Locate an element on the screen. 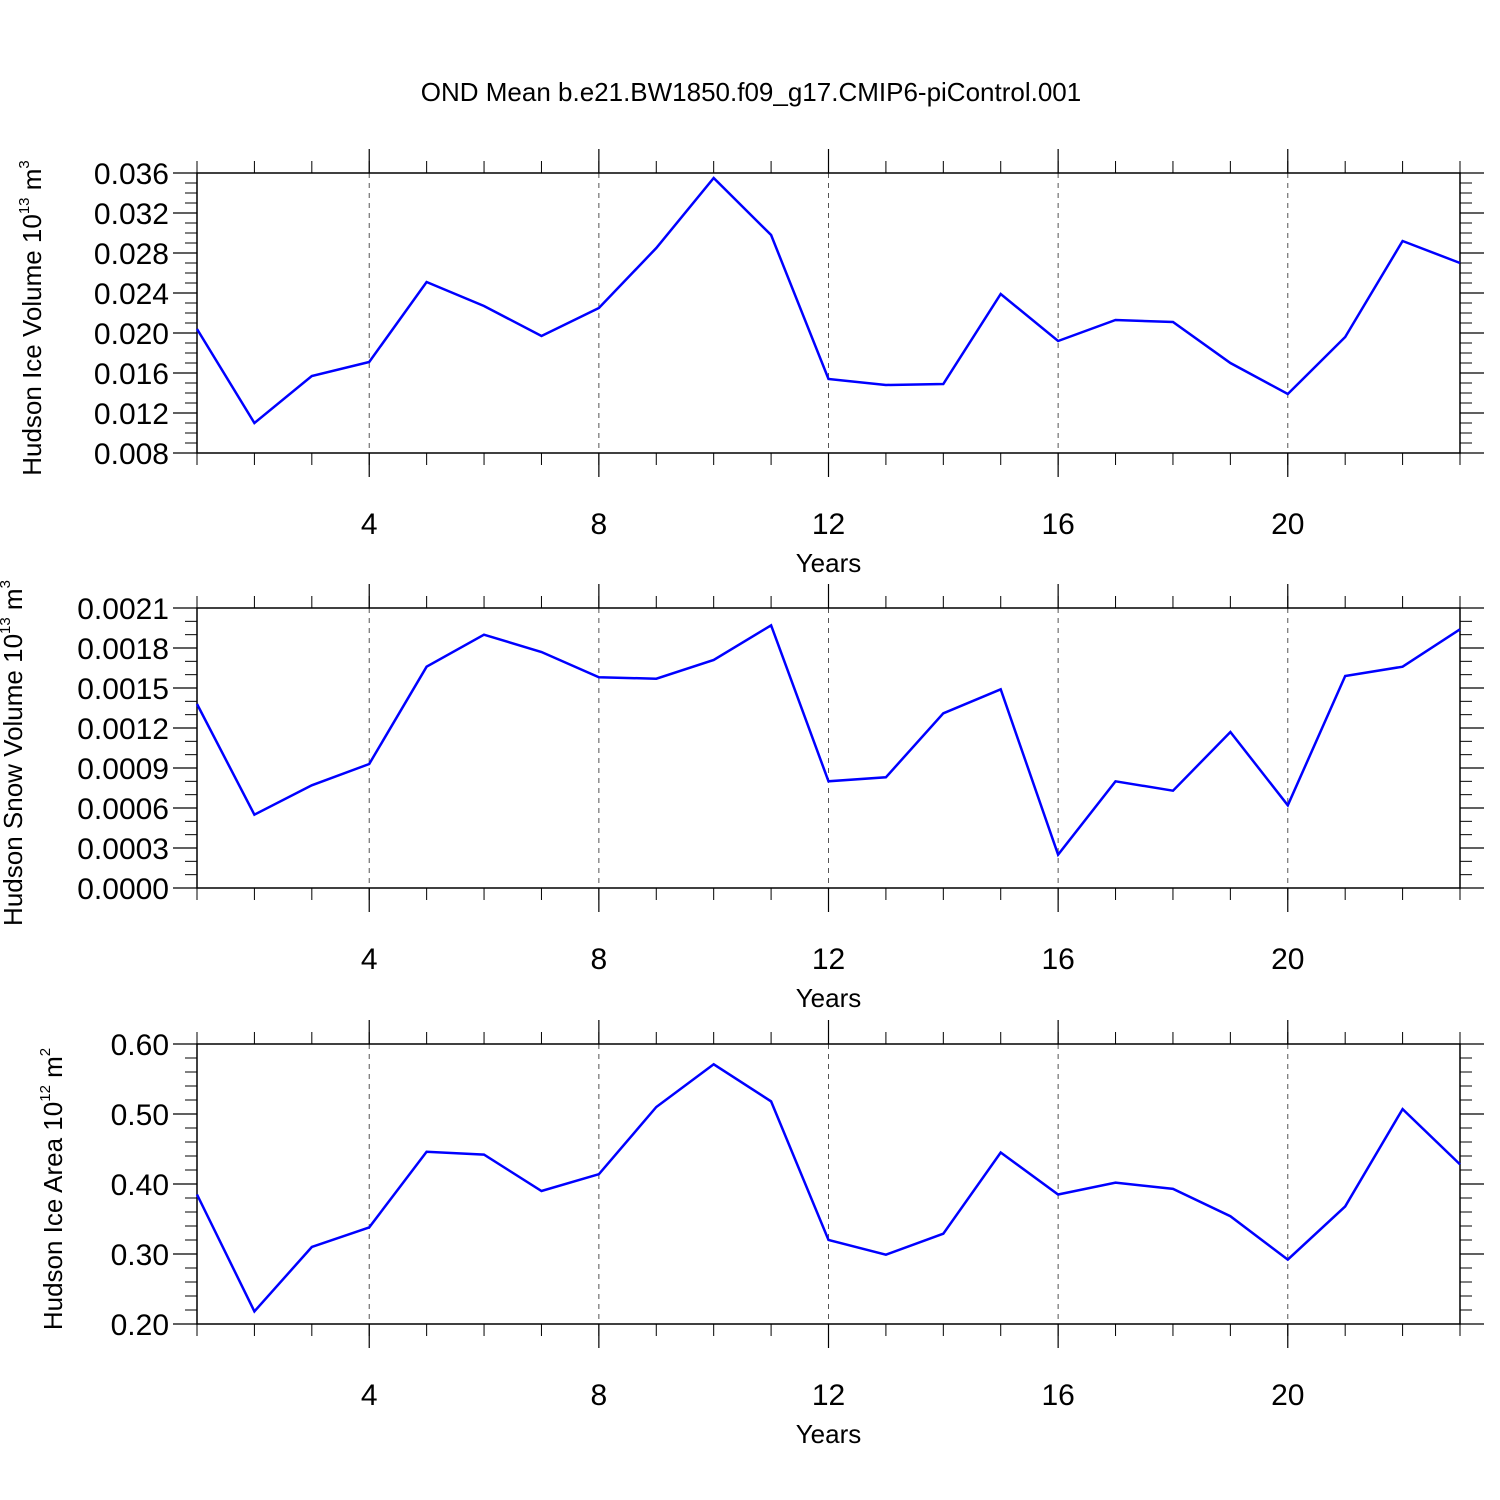  y-tick-label: 0.0018 is located at coordinates (123, 649).